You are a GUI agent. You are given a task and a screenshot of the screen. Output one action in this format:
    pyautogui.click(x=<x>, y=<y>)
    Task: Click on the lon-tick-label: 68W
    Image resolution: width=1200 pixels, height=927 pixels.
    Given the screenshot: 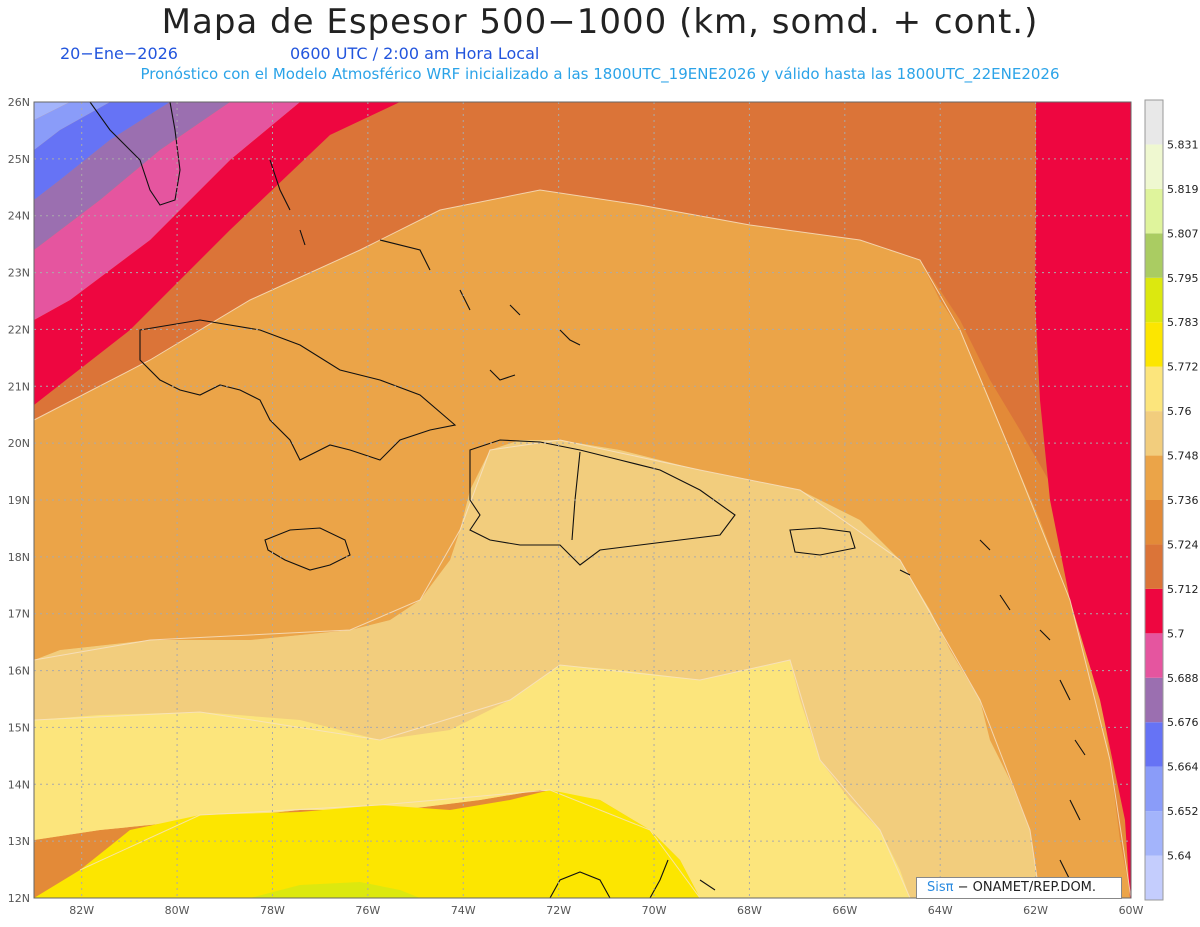 What is the action you would take?
    pyautogui.click(x=749, y=910)
    